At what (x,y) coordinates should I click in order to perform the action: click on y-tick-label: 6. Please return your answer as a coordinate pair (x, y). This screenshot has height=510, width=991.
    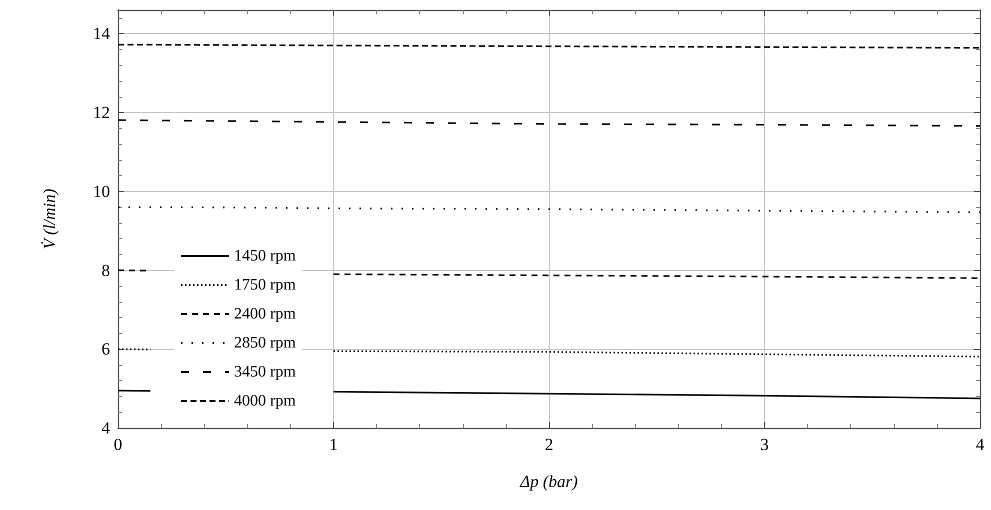
    Looking at the image, I should click on (106, 349).